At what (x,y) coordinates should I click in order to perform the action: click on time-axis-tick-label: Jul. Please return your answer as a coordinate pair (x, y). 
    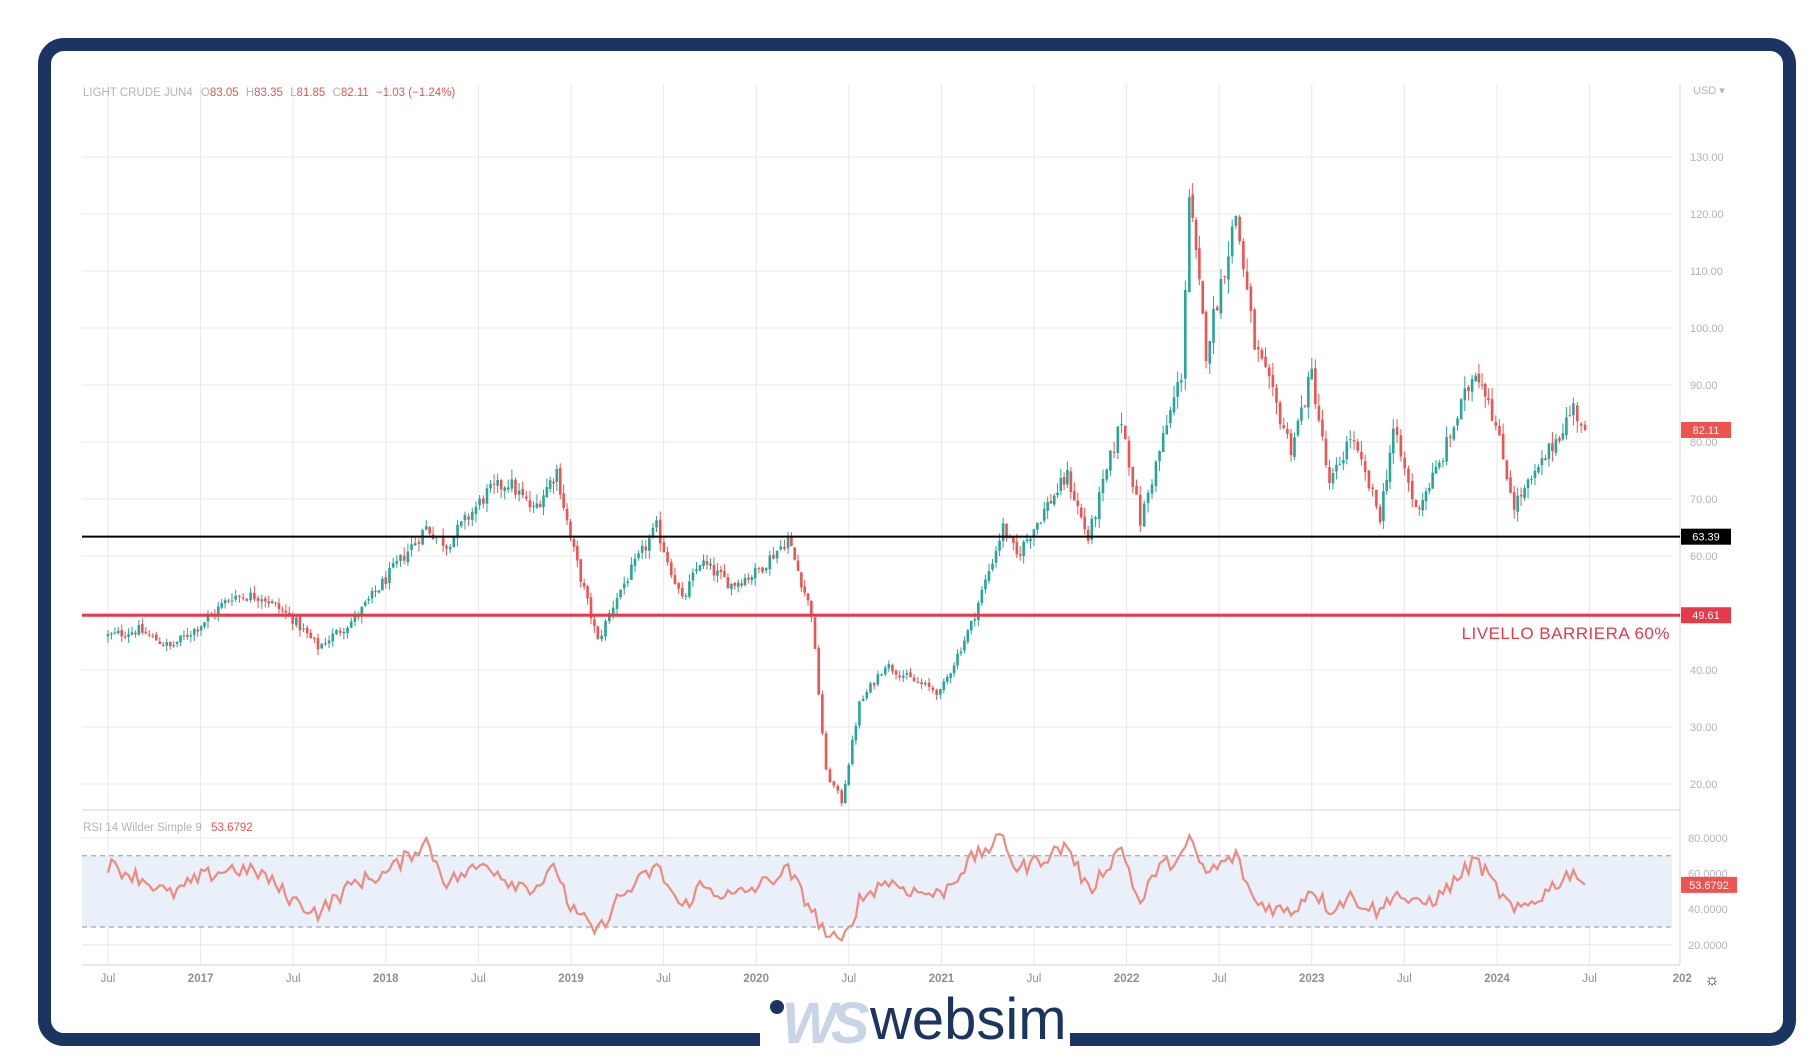
    Looking at the image, I should click on (1219, 979).